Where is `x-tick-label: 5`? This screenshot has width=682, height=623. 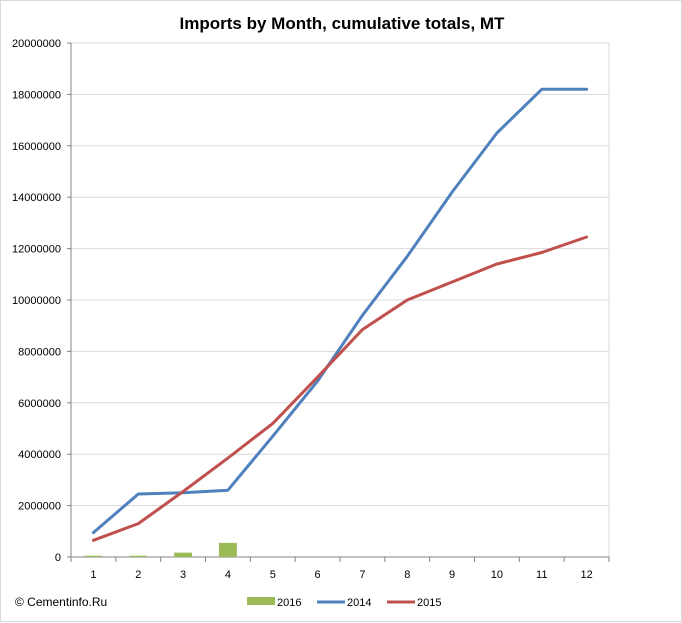
x-tick-label: 5 is located at coordinates (273, 575).